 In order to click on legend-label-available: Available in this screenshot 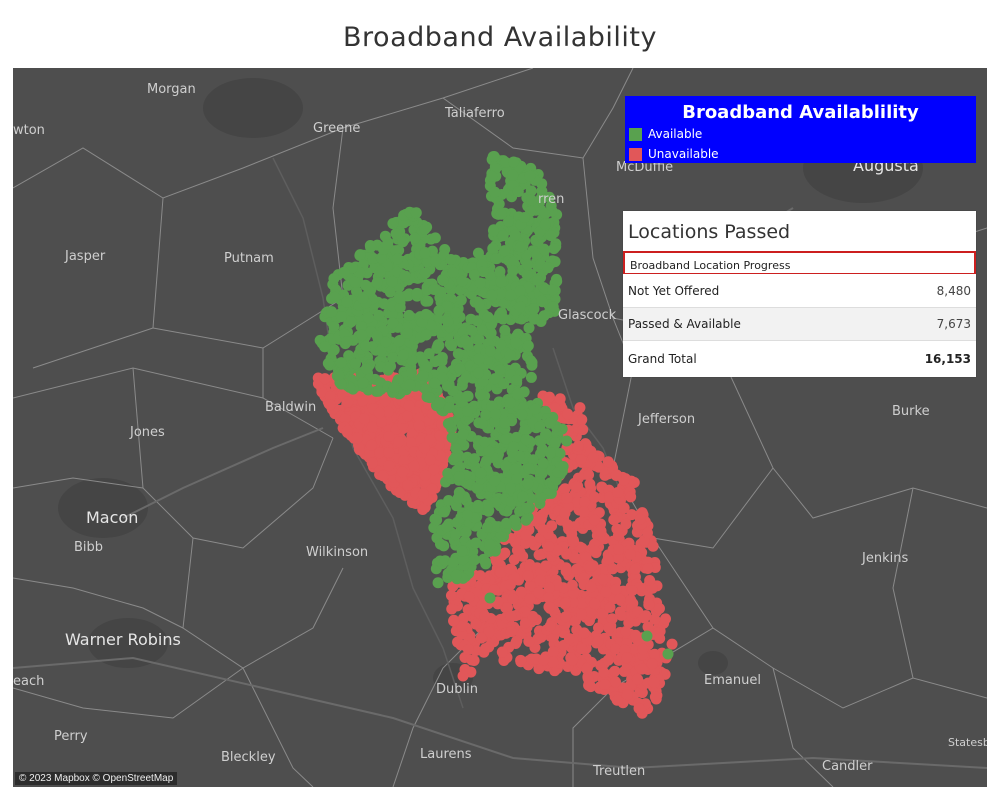, I will do `click(675, 134)`.